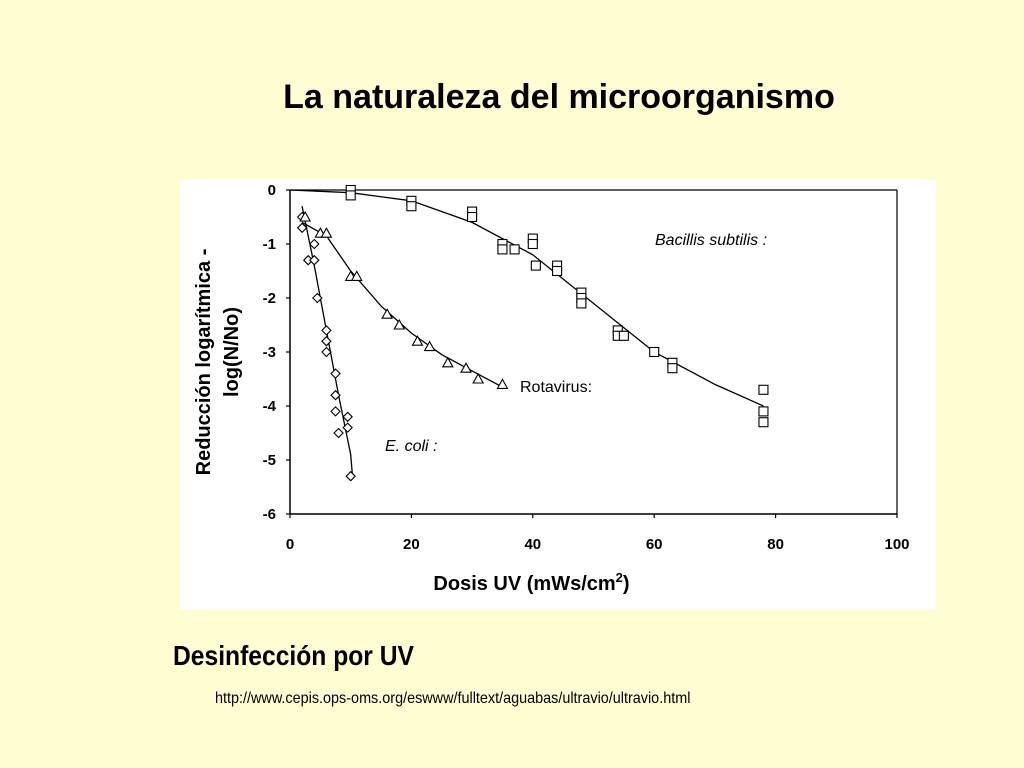 The height and width of the screenshot is (768, 1024). I want to click on x-tick-label: 80, so click(775, 544).